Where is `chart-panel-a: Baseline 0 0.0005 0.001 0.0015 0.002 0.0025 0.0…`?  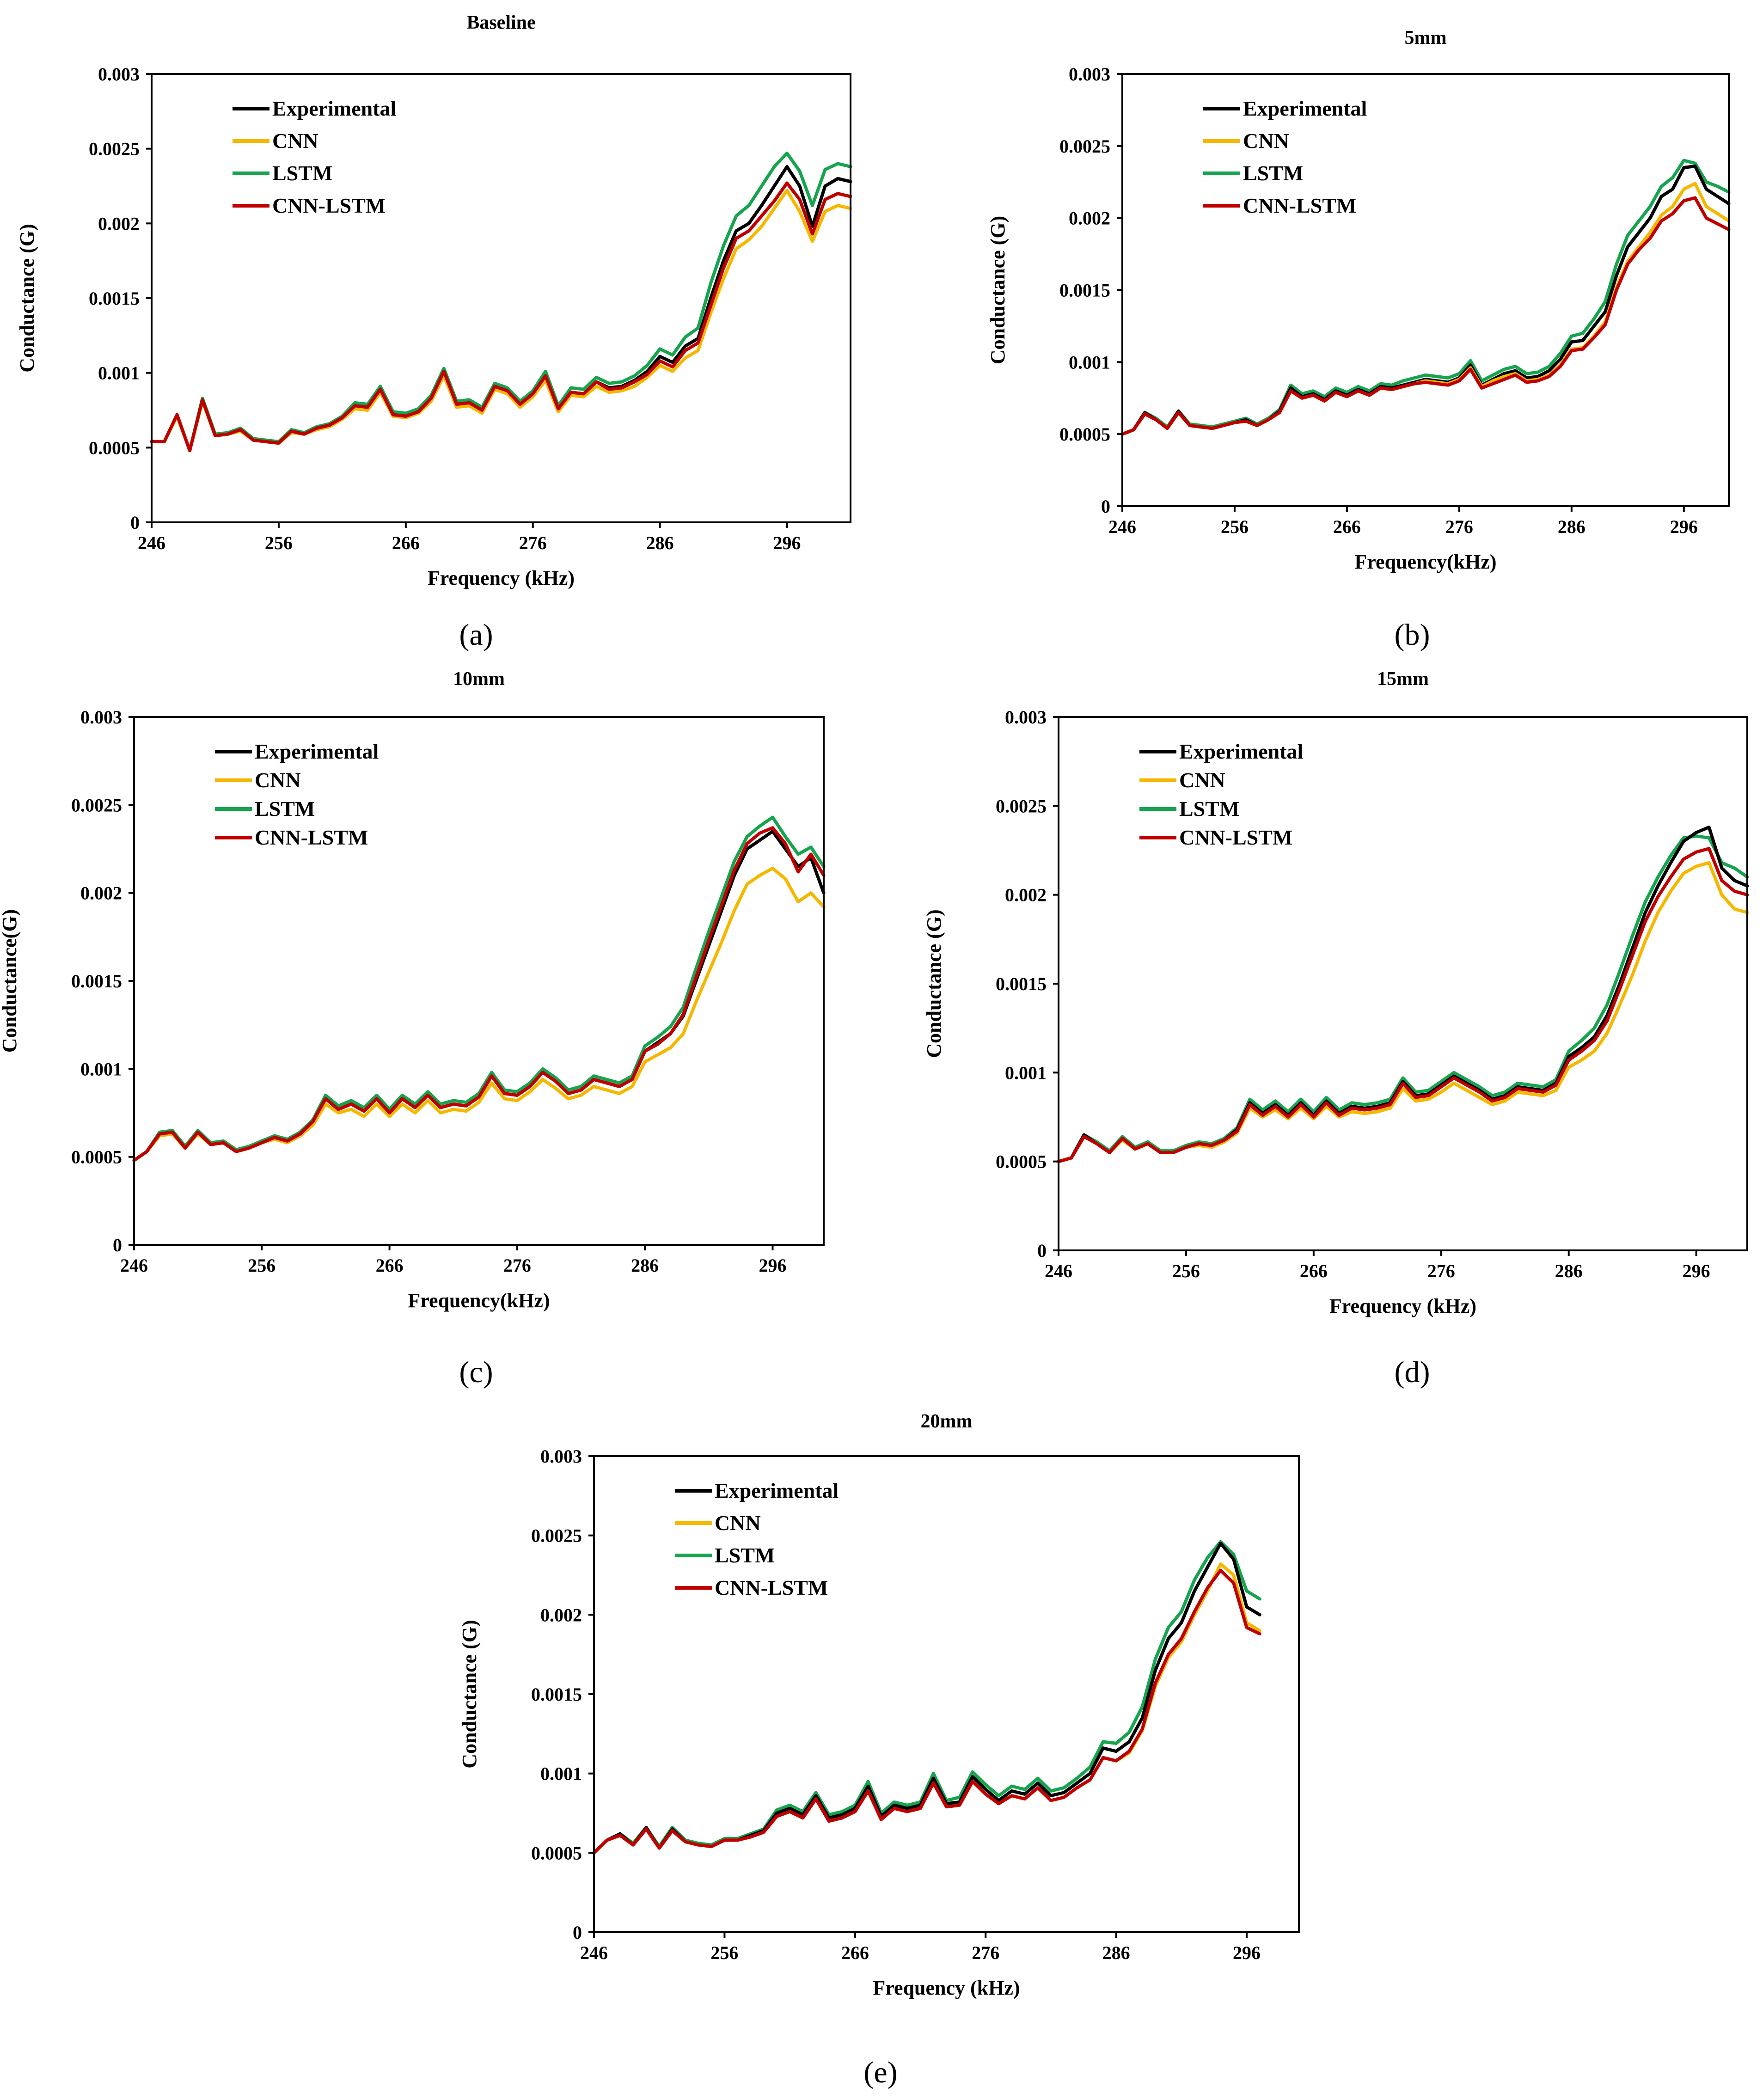 chart-panel-a: Baseline 0 0.0005 0.001 0.0015 0.002 0.0025 0.0… is located at coordinates (434, 332).